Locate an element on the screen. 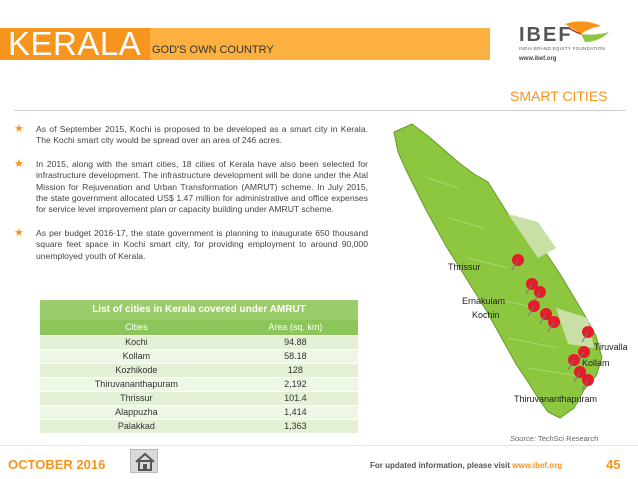  table-cell: Alappuzha is located at coordinates (136, 412).